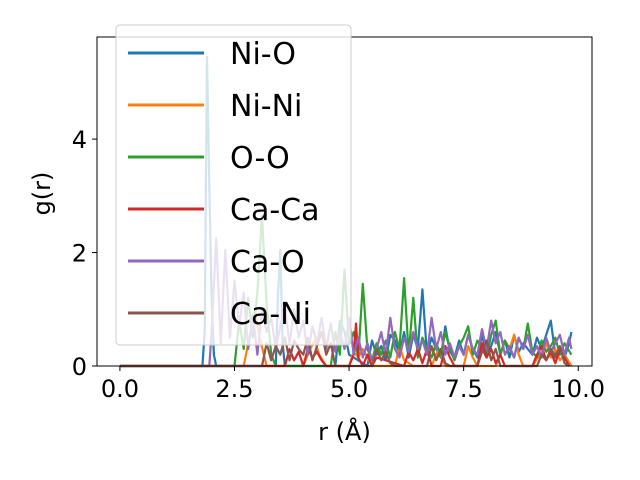  I want to click on legend-item-ca-ca: Ca-Ca, so click(224, 210).